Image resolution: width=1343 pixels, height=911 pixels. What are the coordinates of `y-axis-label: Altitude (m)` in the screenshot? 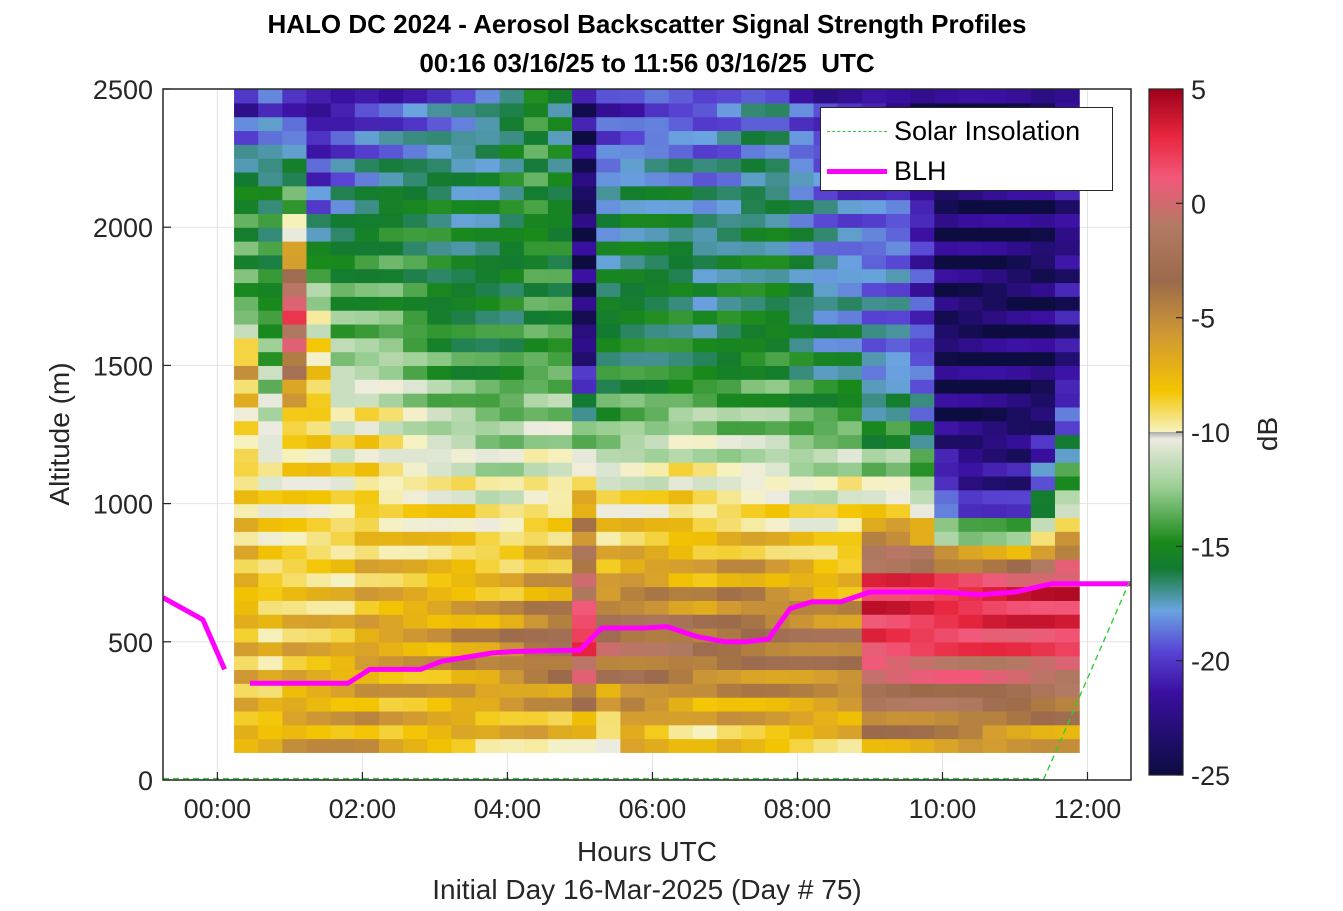 It's located at (59, 434).